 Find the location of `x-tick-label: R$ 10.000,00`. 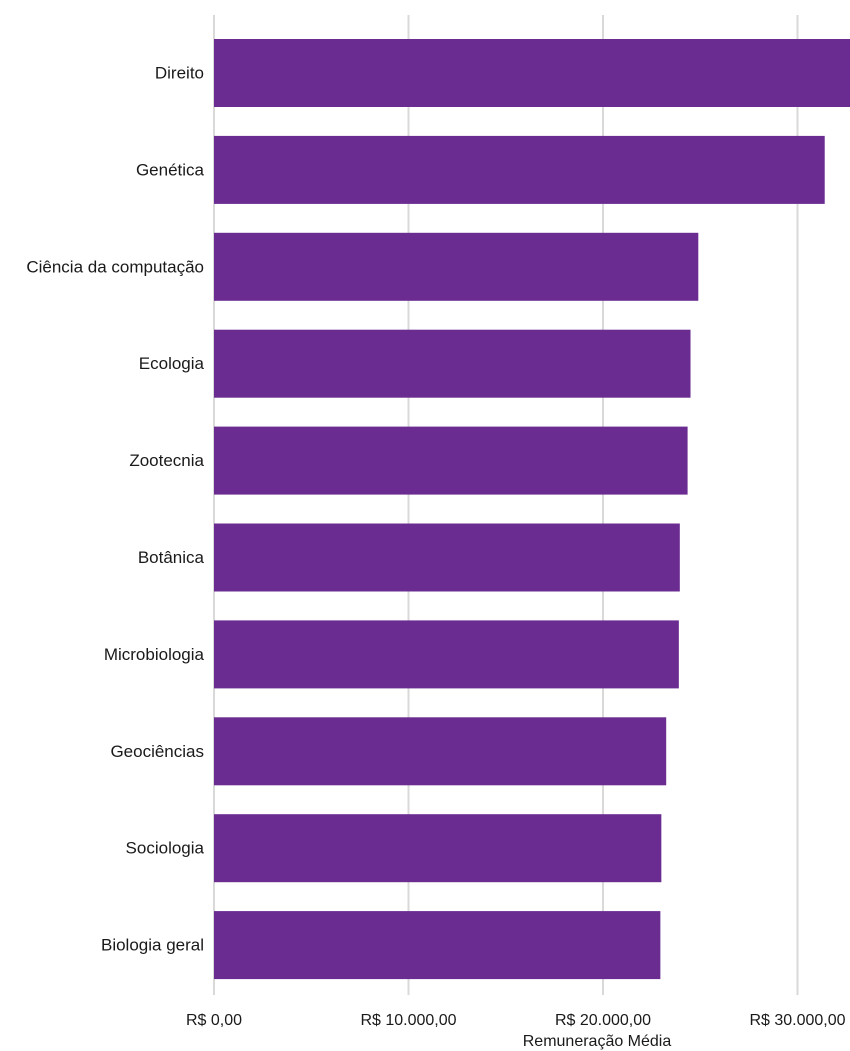

x-tick-label: R$ 10.000,00 is located at coordinates (408, 1020).